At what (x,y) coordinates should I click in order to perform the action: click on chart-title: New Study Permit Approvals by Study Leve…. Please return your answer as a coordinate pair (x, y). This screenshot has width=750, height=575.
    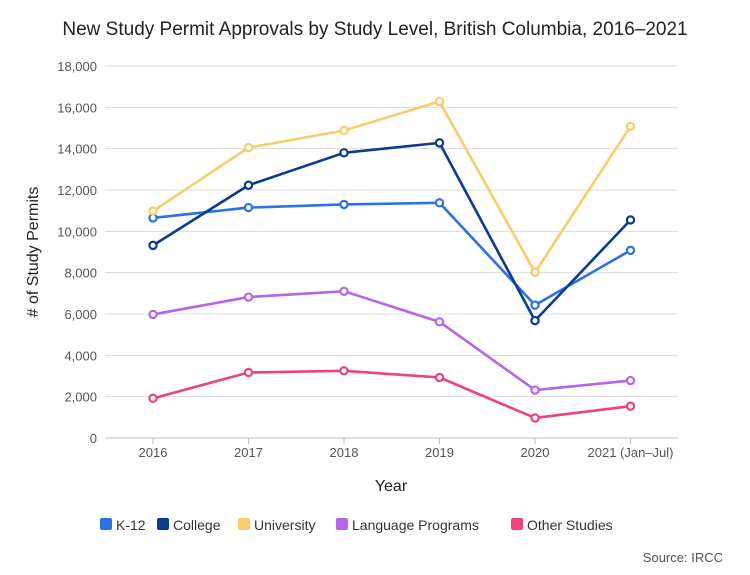
    Looking at the image, I should click on (374, 29).